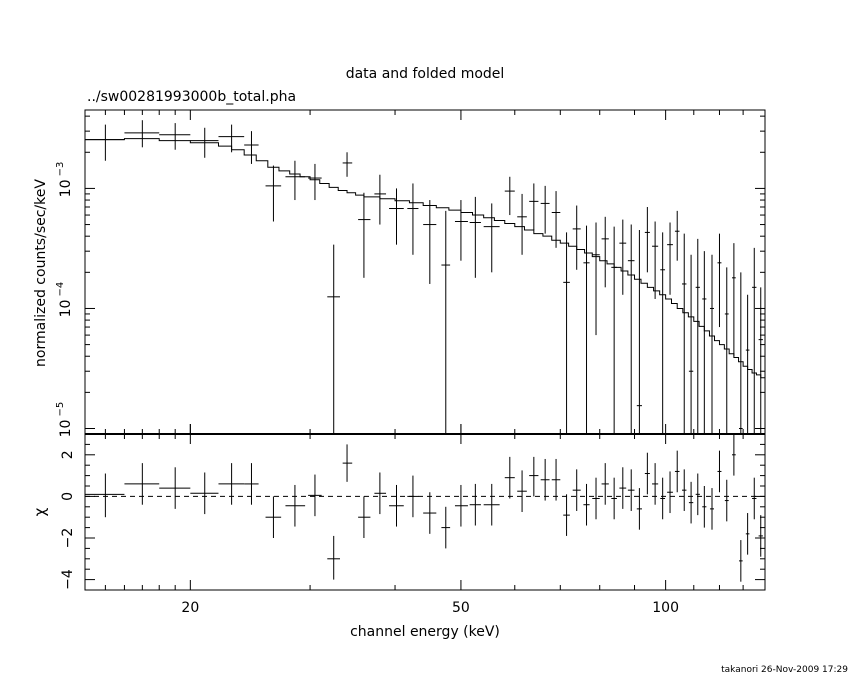  Describe the element at coordinates (425, 632) in the screenshot. I see `x-axis-label: channel energy (keV)` at that location.